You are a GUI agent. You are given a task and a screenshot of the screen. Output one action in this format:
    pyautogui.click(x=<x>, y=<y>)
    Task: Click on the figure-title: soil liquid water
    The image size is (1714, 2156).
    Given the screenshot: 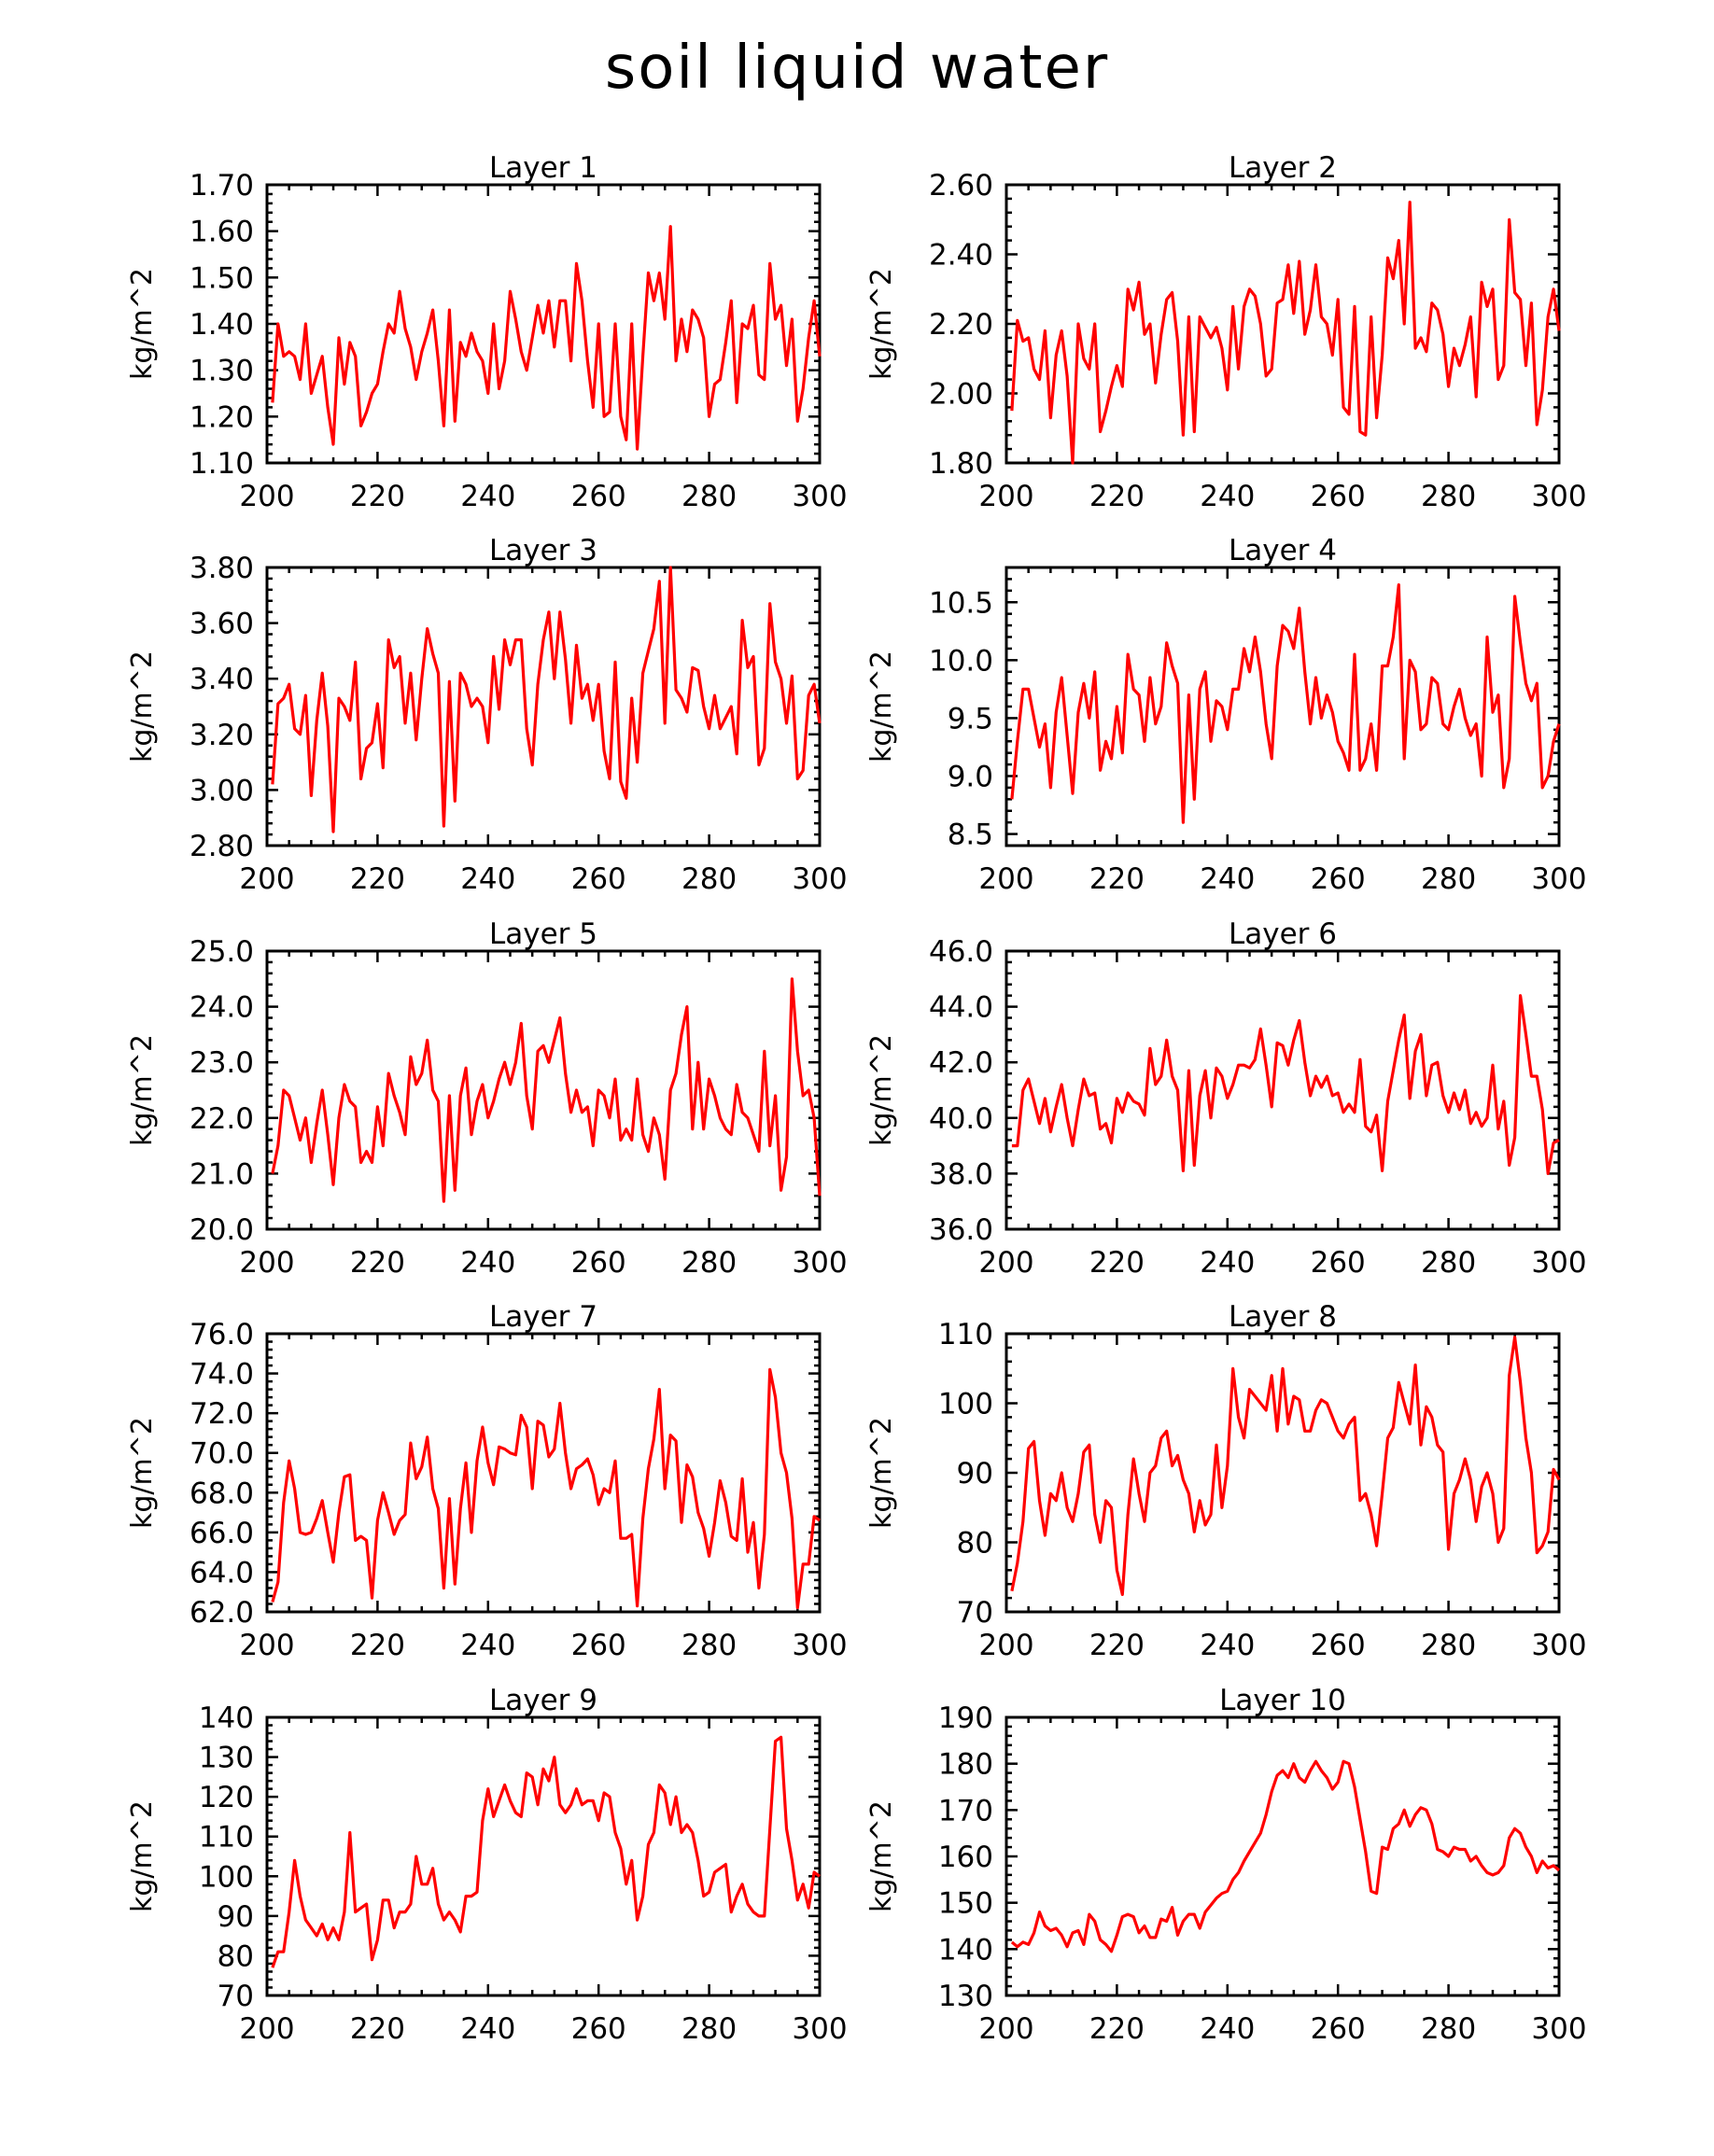 What is the action you would take?
    pyautogui.click(x=857, y=68)
    